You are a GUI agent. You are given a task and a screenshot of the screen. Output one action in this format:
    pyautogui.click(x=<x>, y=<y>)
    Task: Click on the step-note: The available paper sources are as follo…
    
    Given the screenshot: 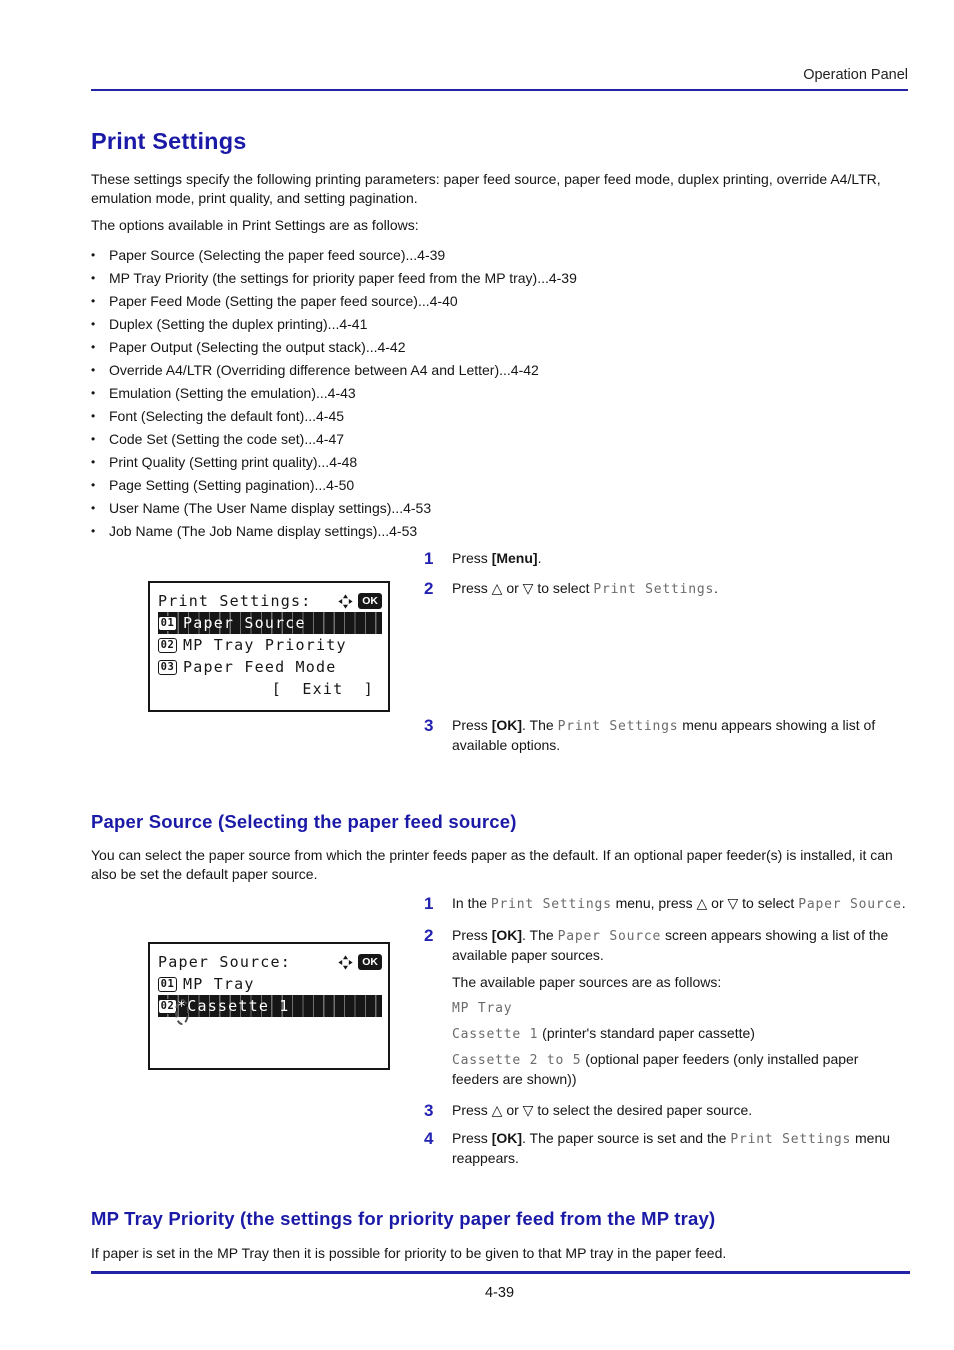 What is the action you would take?
    pyautogui.click(x=587, y=982)
    